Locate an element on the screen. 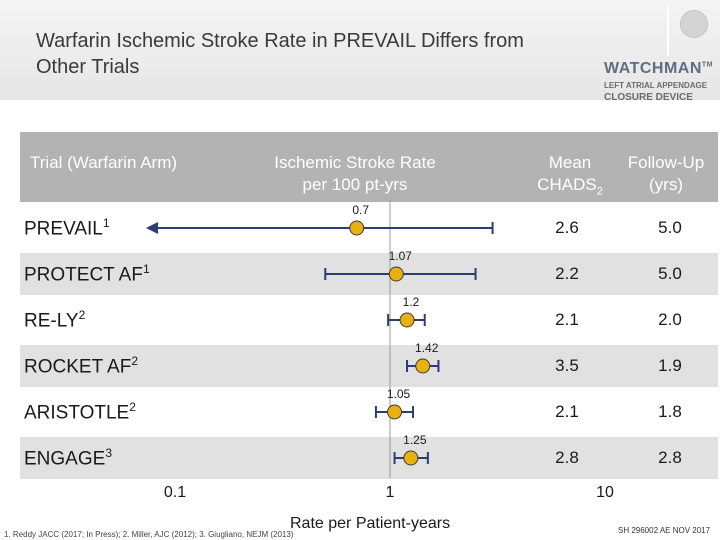 The image size is (720, 540). trial-label: ENGAGE is located at coordinates (65, 459).